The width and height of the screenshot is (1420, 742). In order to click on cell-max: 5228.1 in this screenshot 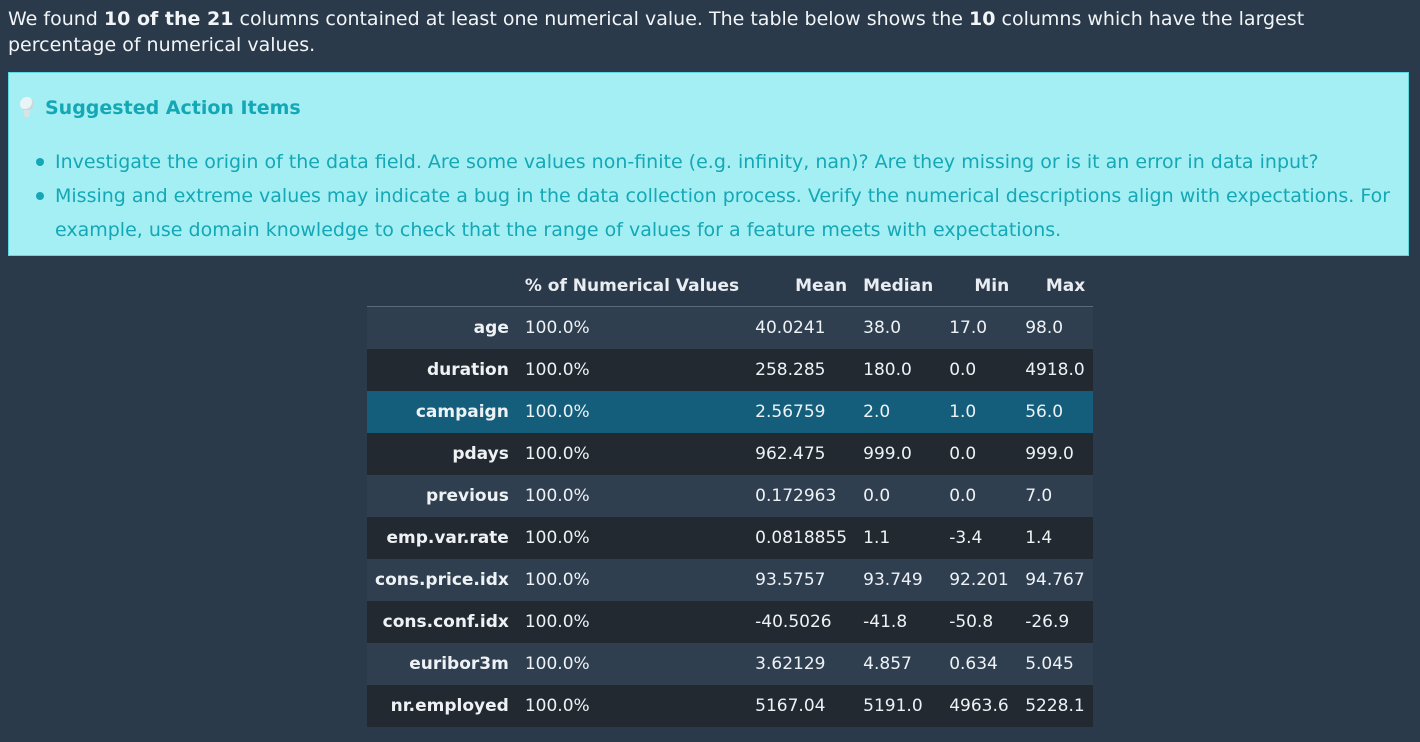, I will do `click(1055, 706)`.